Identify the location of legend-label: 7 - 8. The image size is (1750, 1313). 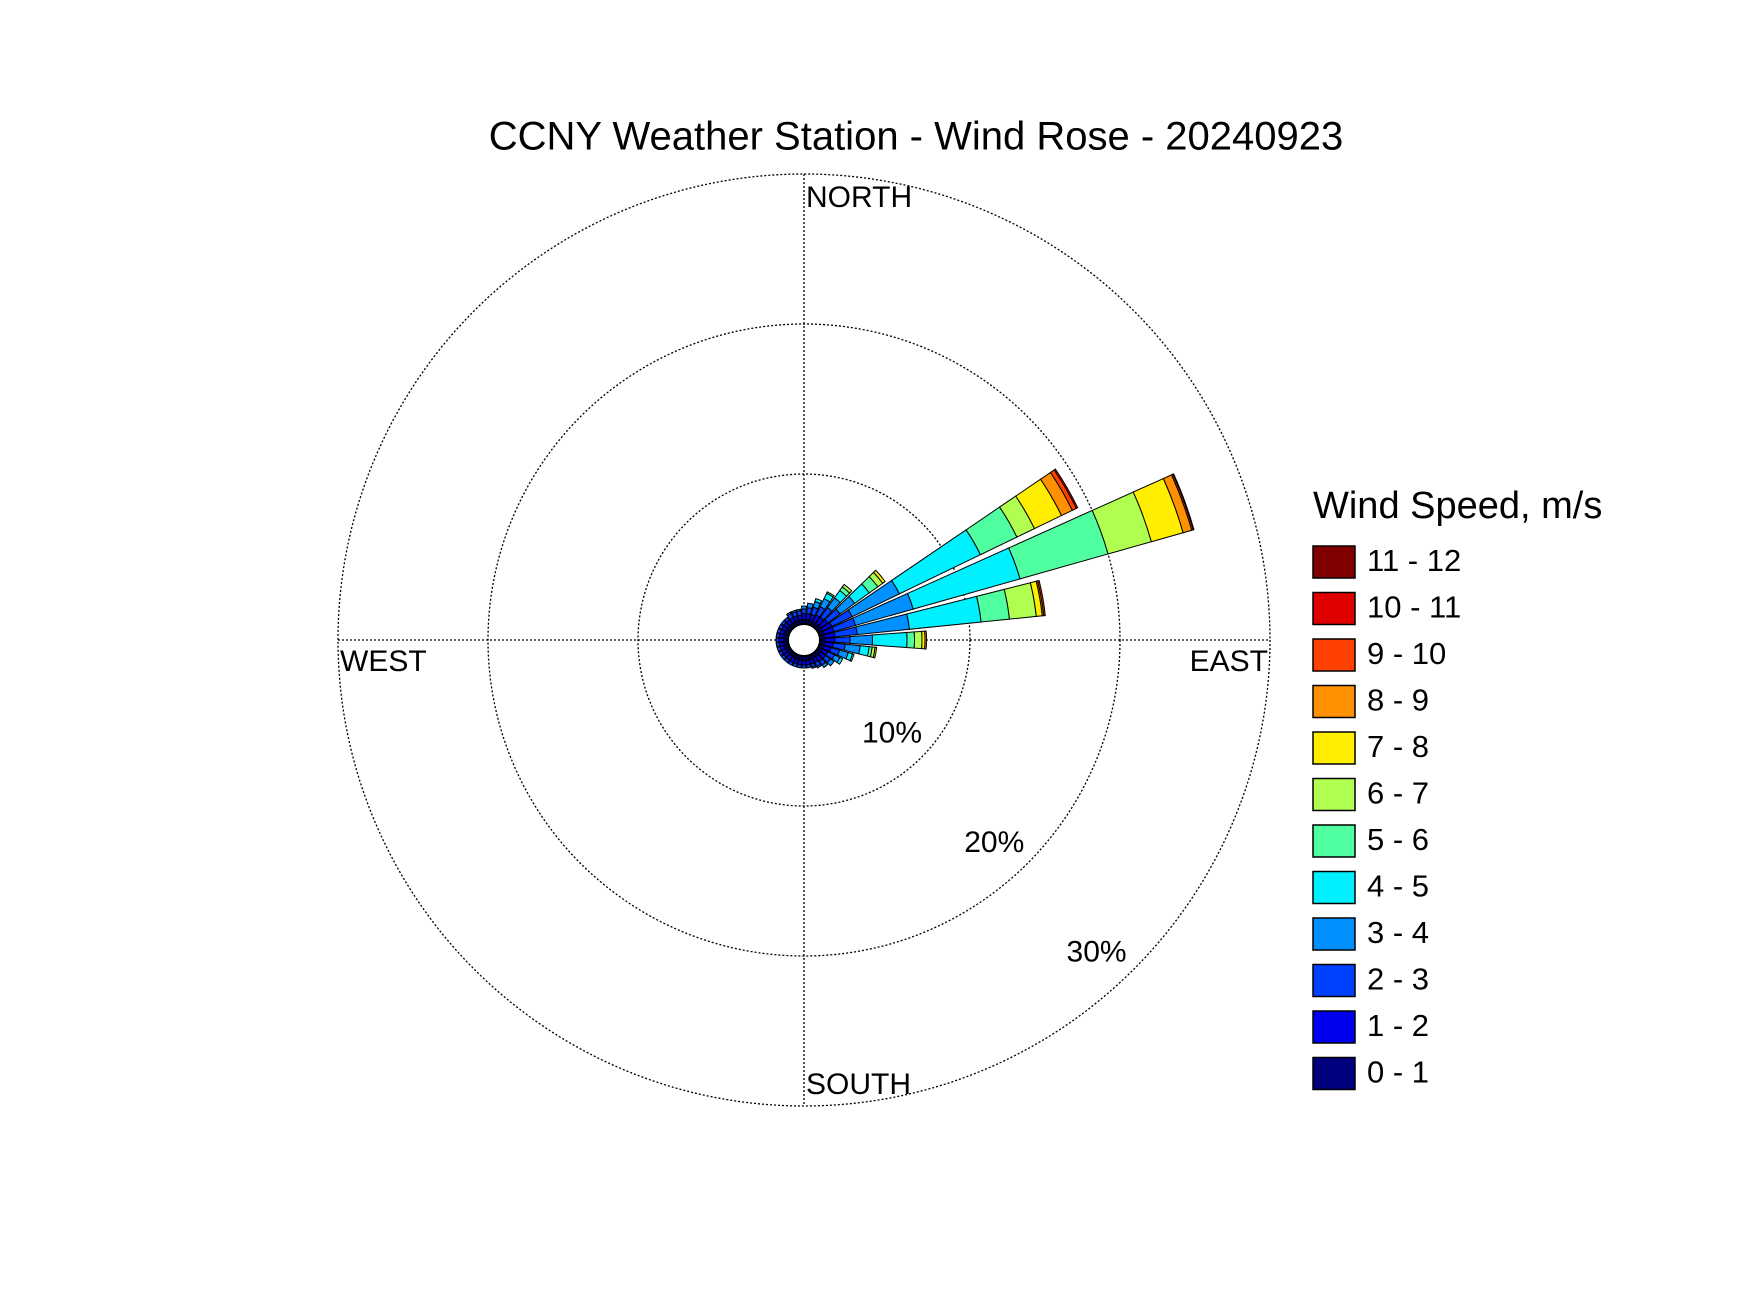
(1398, 746).